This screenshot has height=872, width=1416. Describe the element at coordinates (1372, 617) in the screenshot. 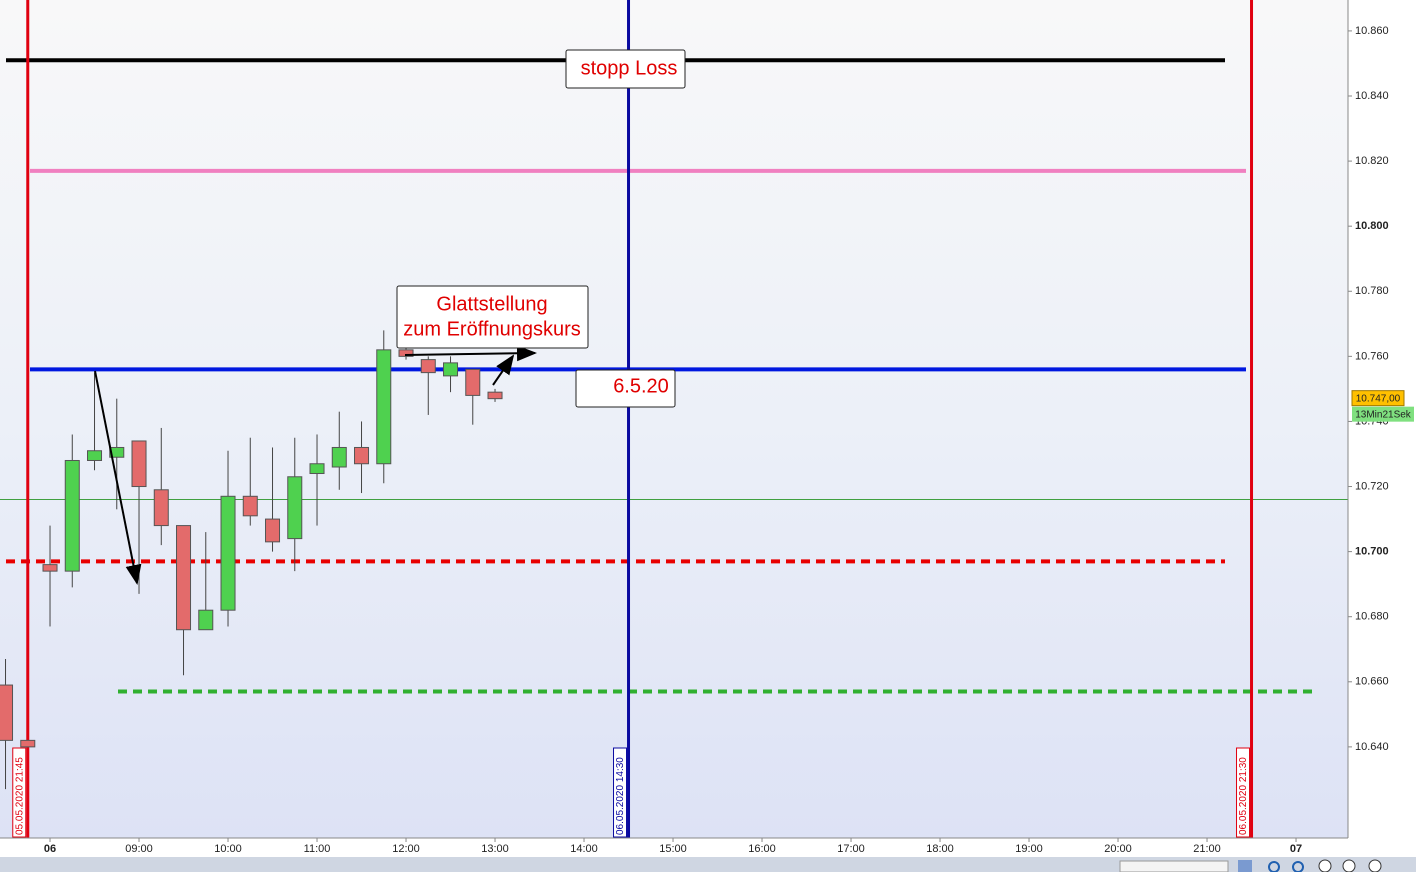

I see `y-tick-label: 10.680` at that location.